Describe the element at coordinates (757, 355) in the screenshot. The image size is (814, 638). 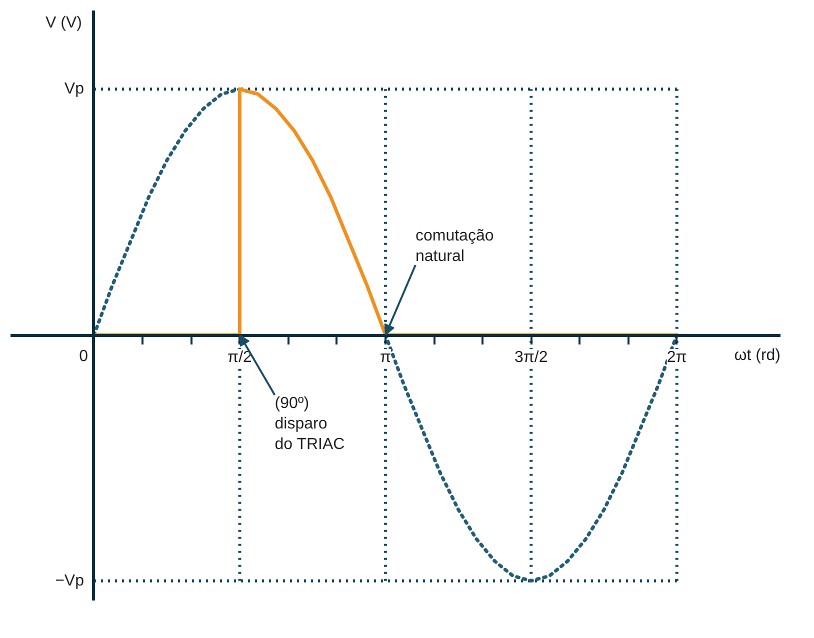
I see `x-axis-title: ωt (rd)` at that location.